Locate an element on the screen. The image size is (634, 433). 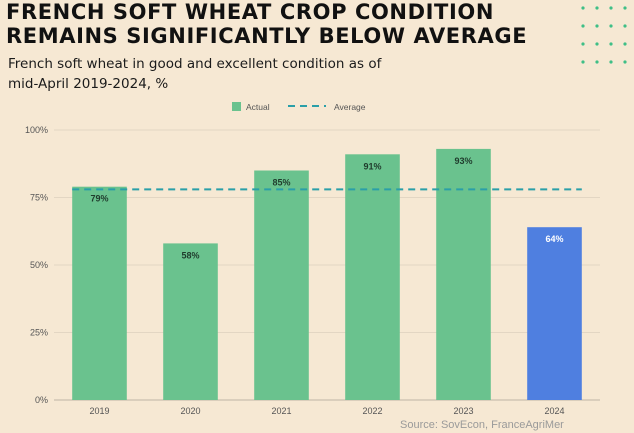
y-tick-label: 0% is located at coordinates (41, 400).